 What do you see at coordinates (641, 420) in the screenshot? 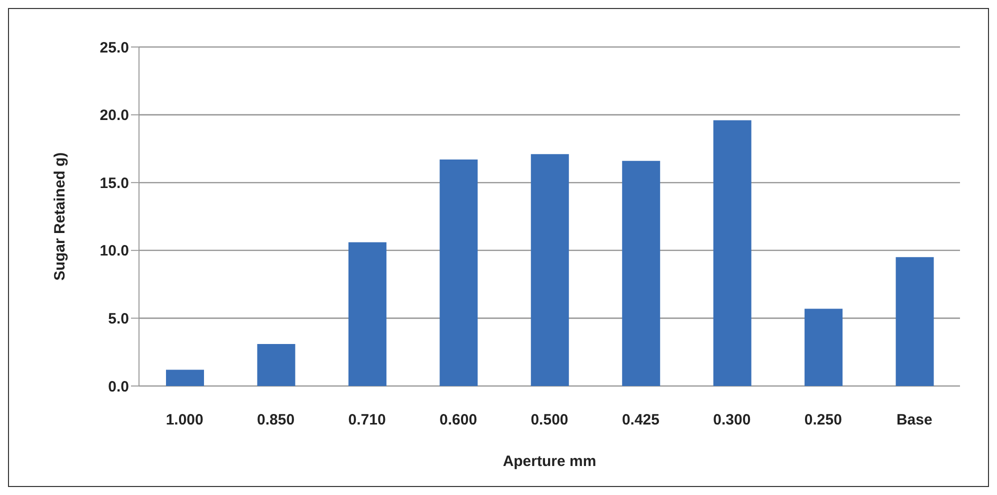
I see `x-tick-label: 0.425` at bounding box center [641, 420].